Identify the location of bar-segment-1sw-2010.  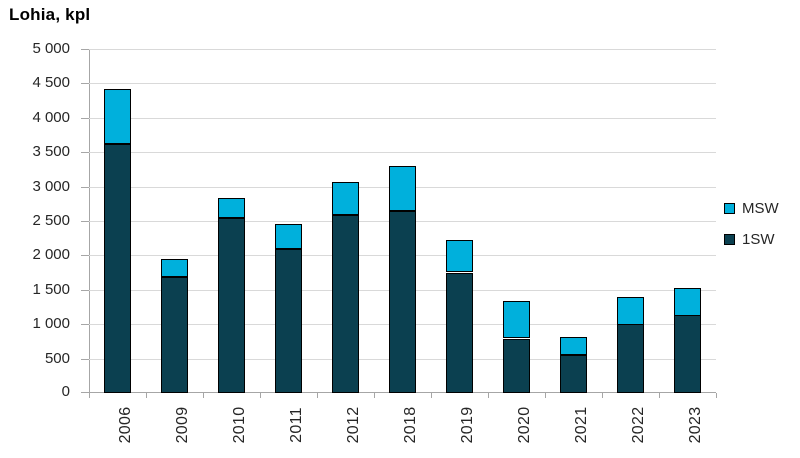
(231, 305).